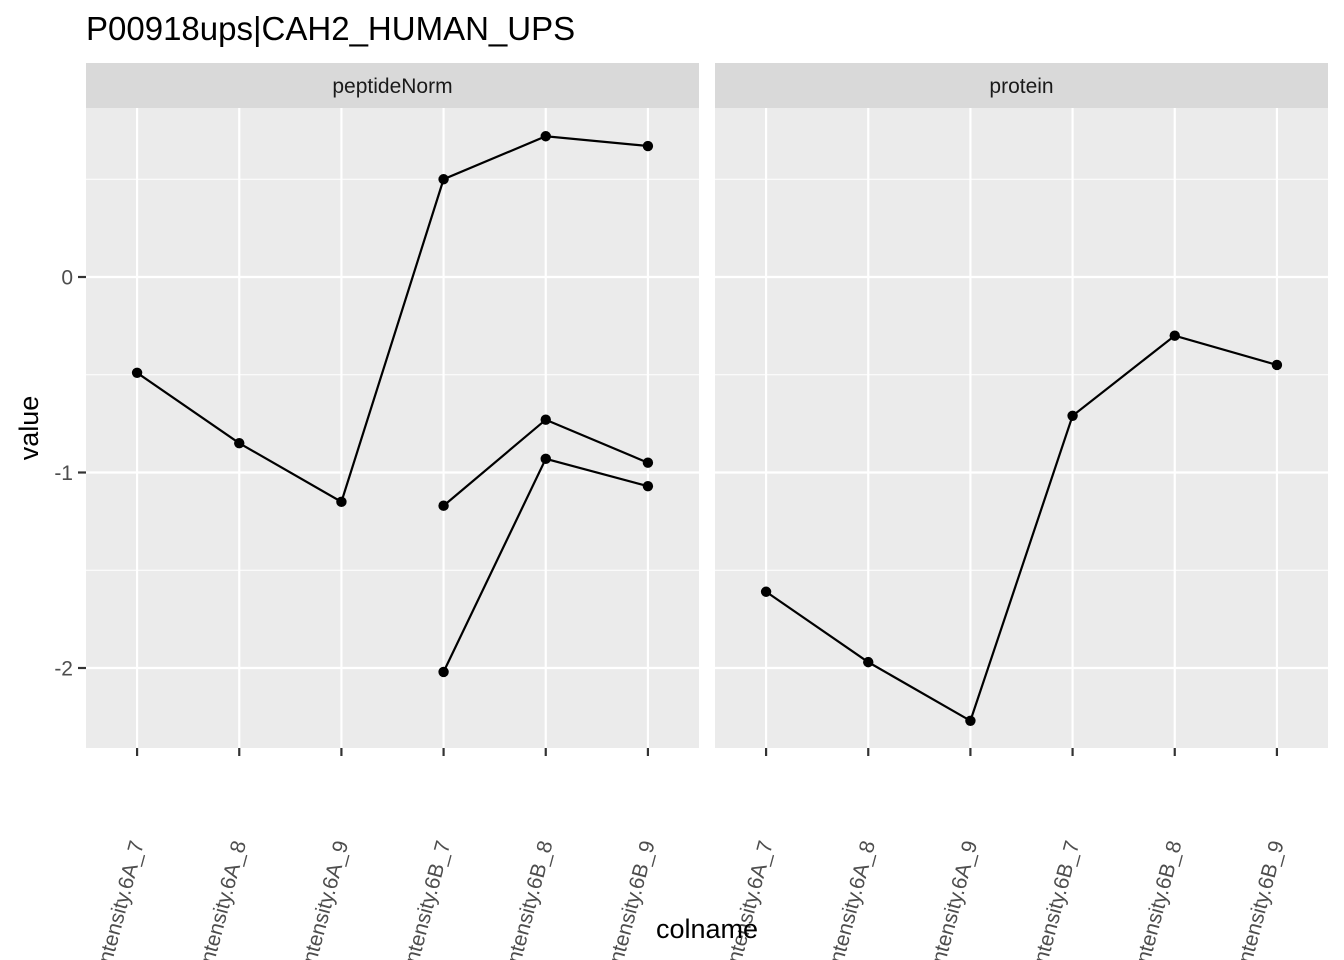  I want to click on series-line, so click(392, 319).